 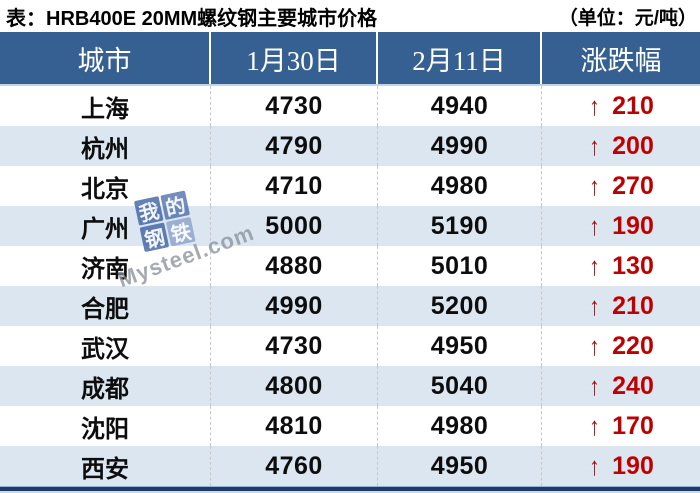 I want to click on header-city: 城市, so click(x=105, y=58).